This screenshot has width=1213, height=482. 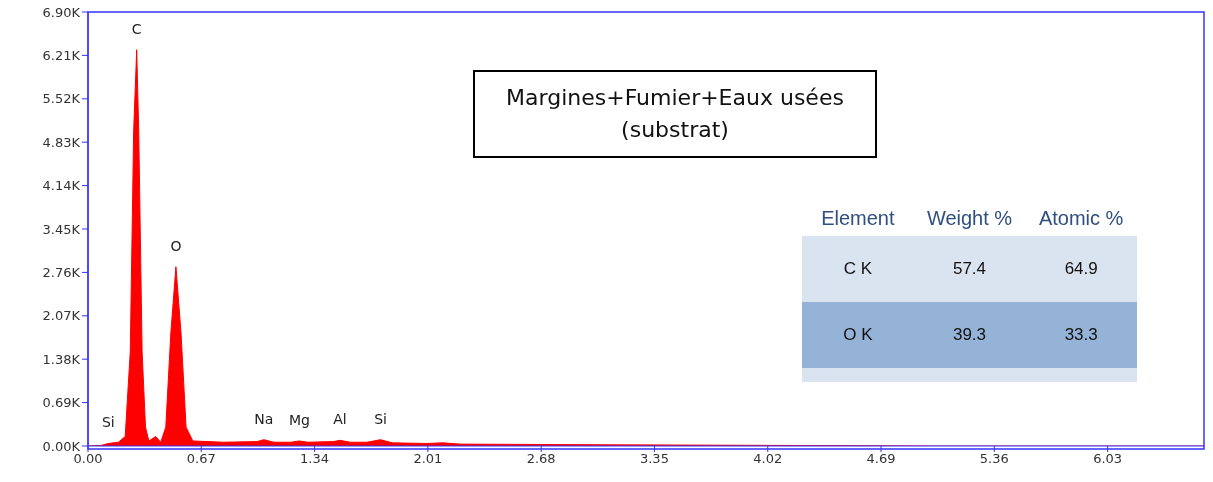 I want to click on annotation: Mg, so click(x=299, y=419).